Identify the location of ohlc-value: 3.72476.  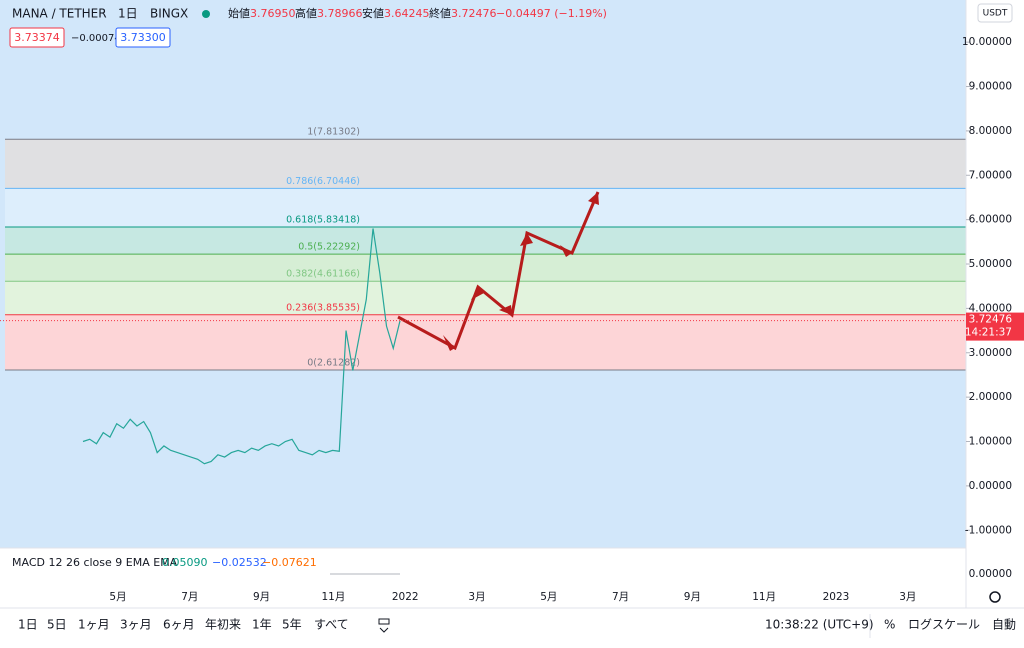
(474, 13).